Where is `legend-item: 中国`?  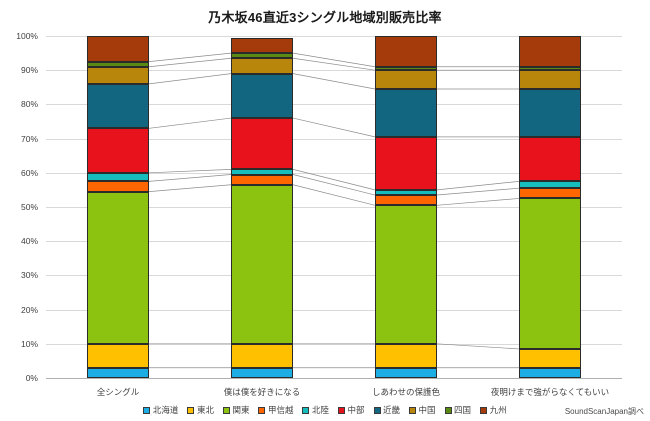
legend-item: 中国 is located at coordinates (422, 410).